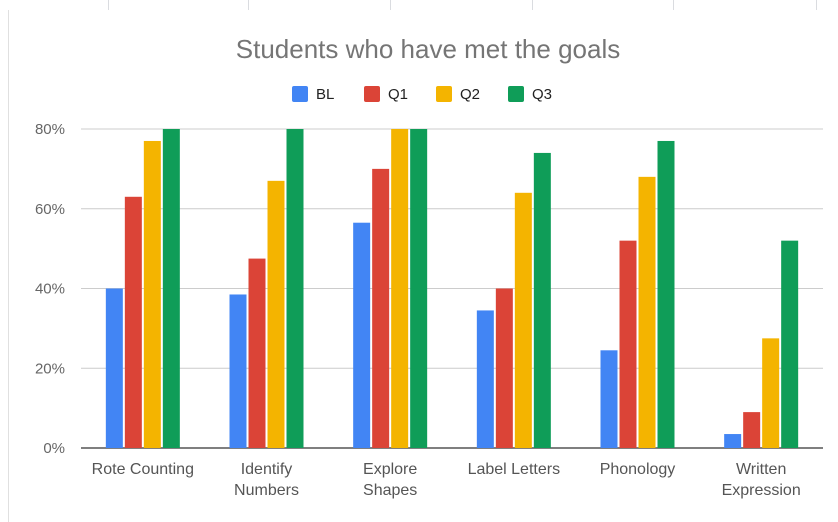 The height and width of the screenshot is (522, 838). I want to click on x-category-label: Phonology, so click(638, 469).